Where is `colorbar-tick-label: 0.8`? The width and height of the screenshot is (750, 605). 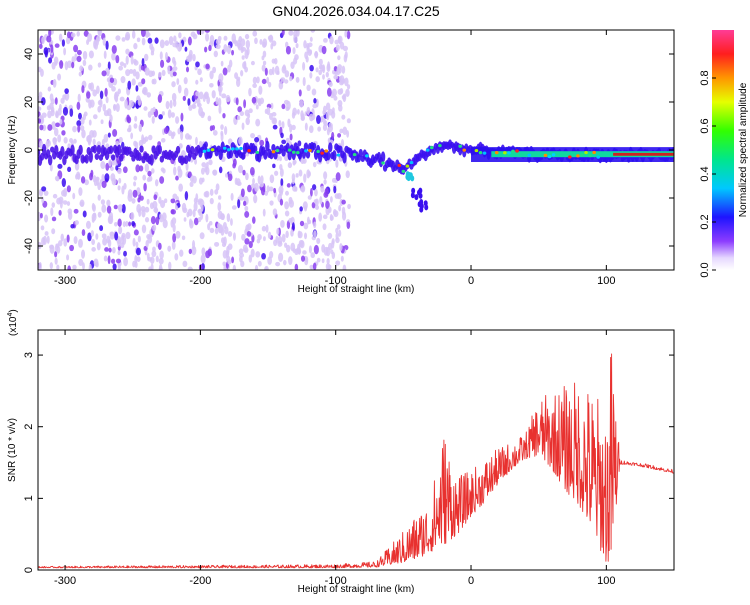 colorbar-tick-label: 0.8 is located at coordinates (705, 77).